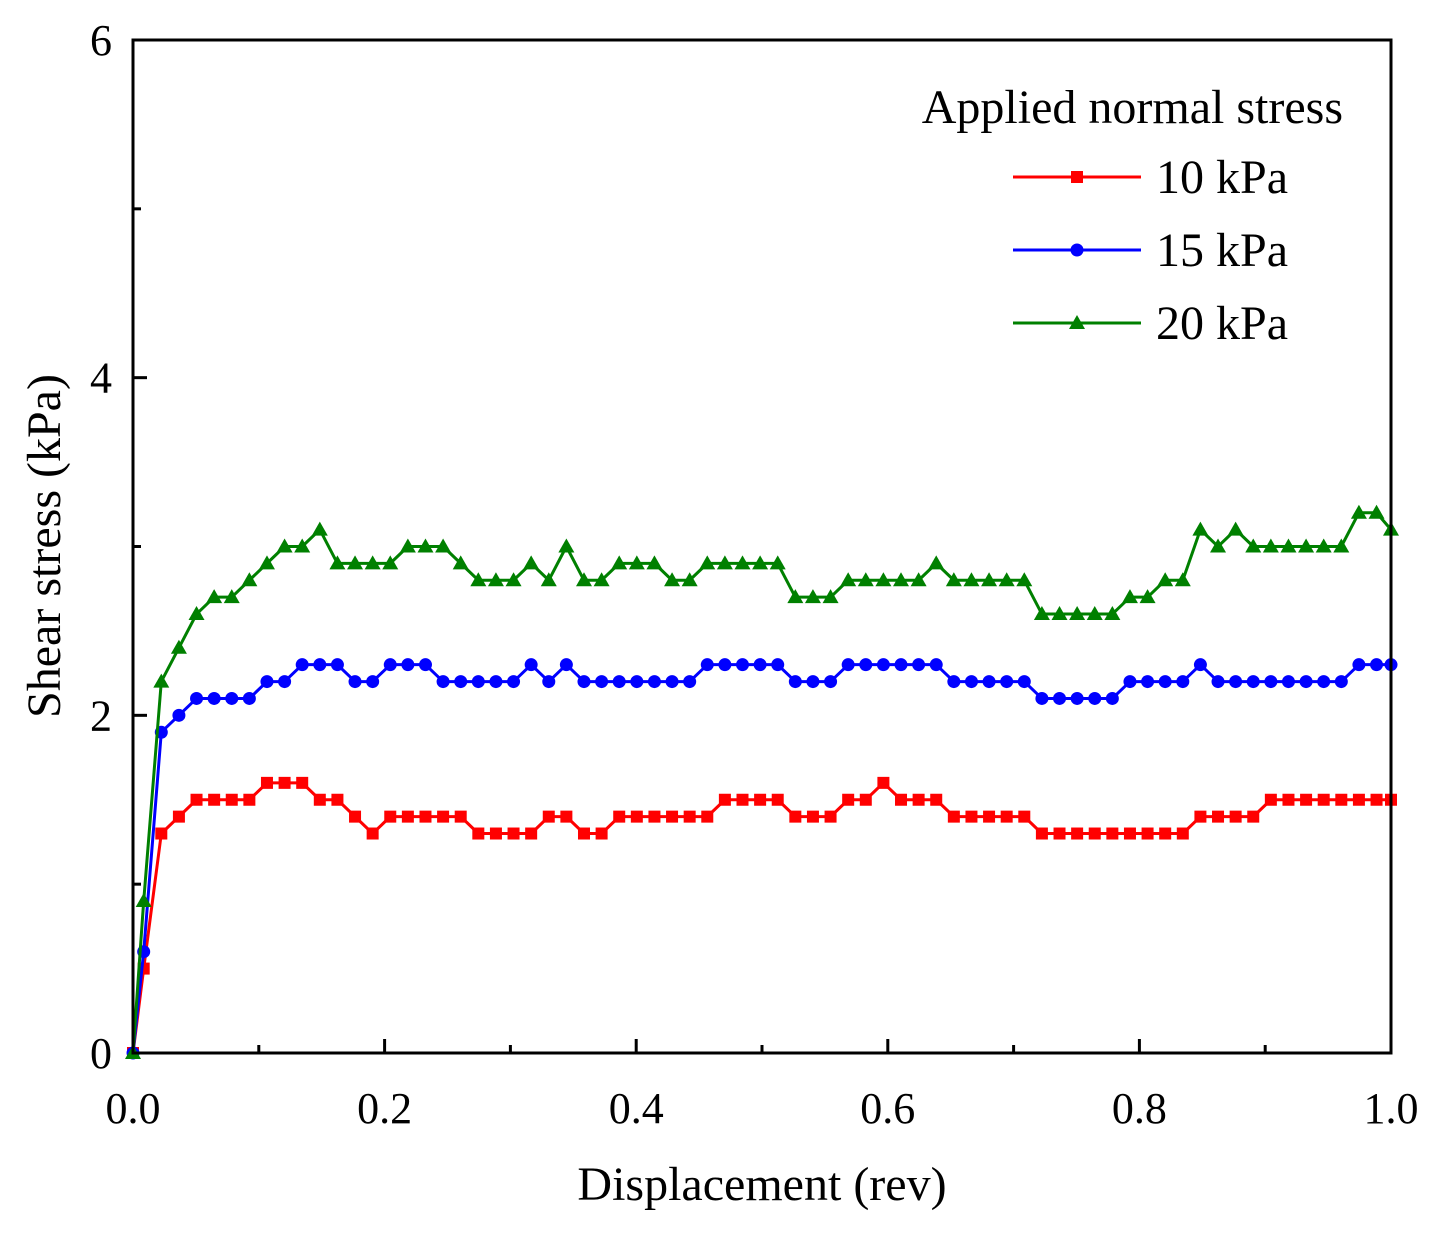  Describe the element at coordinates (1077, 322) in the screenshot. I see `legend-marker` at that location.